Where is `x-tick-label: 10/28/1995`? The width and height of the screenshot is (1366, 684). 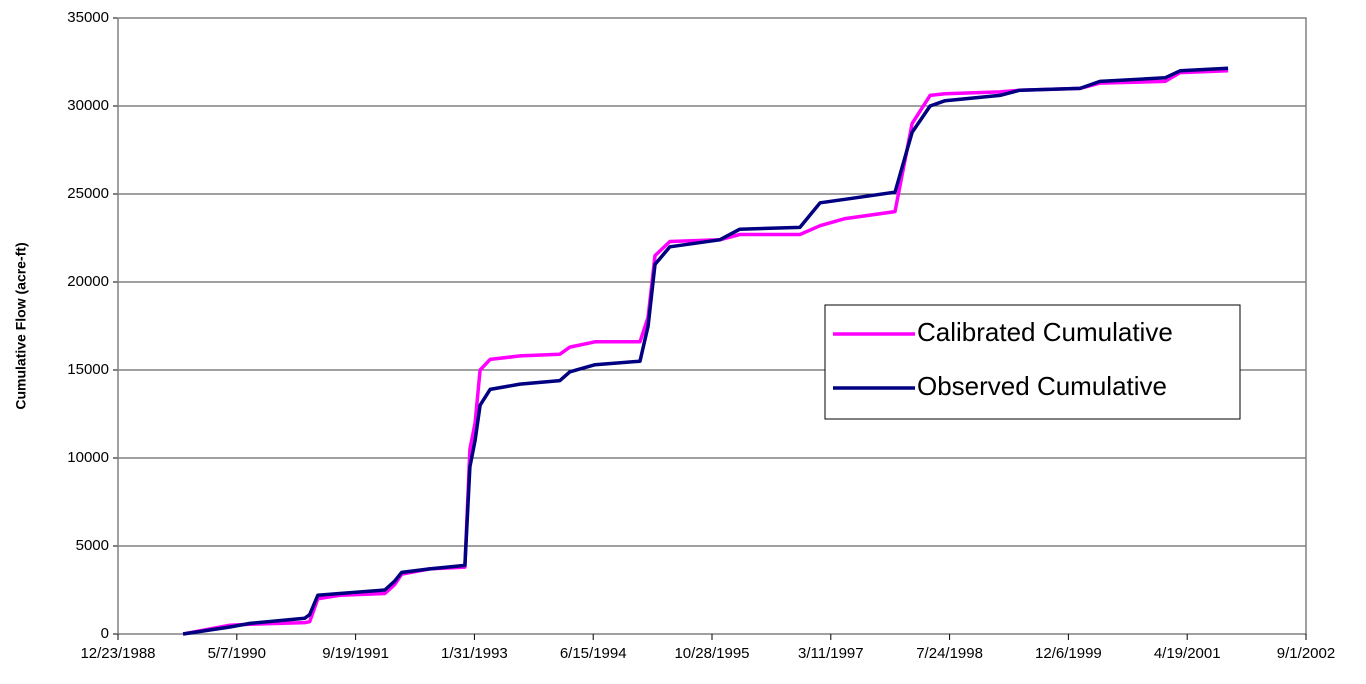
x-tick-label: 10/28/1995 is located at coordinates (711, 653).